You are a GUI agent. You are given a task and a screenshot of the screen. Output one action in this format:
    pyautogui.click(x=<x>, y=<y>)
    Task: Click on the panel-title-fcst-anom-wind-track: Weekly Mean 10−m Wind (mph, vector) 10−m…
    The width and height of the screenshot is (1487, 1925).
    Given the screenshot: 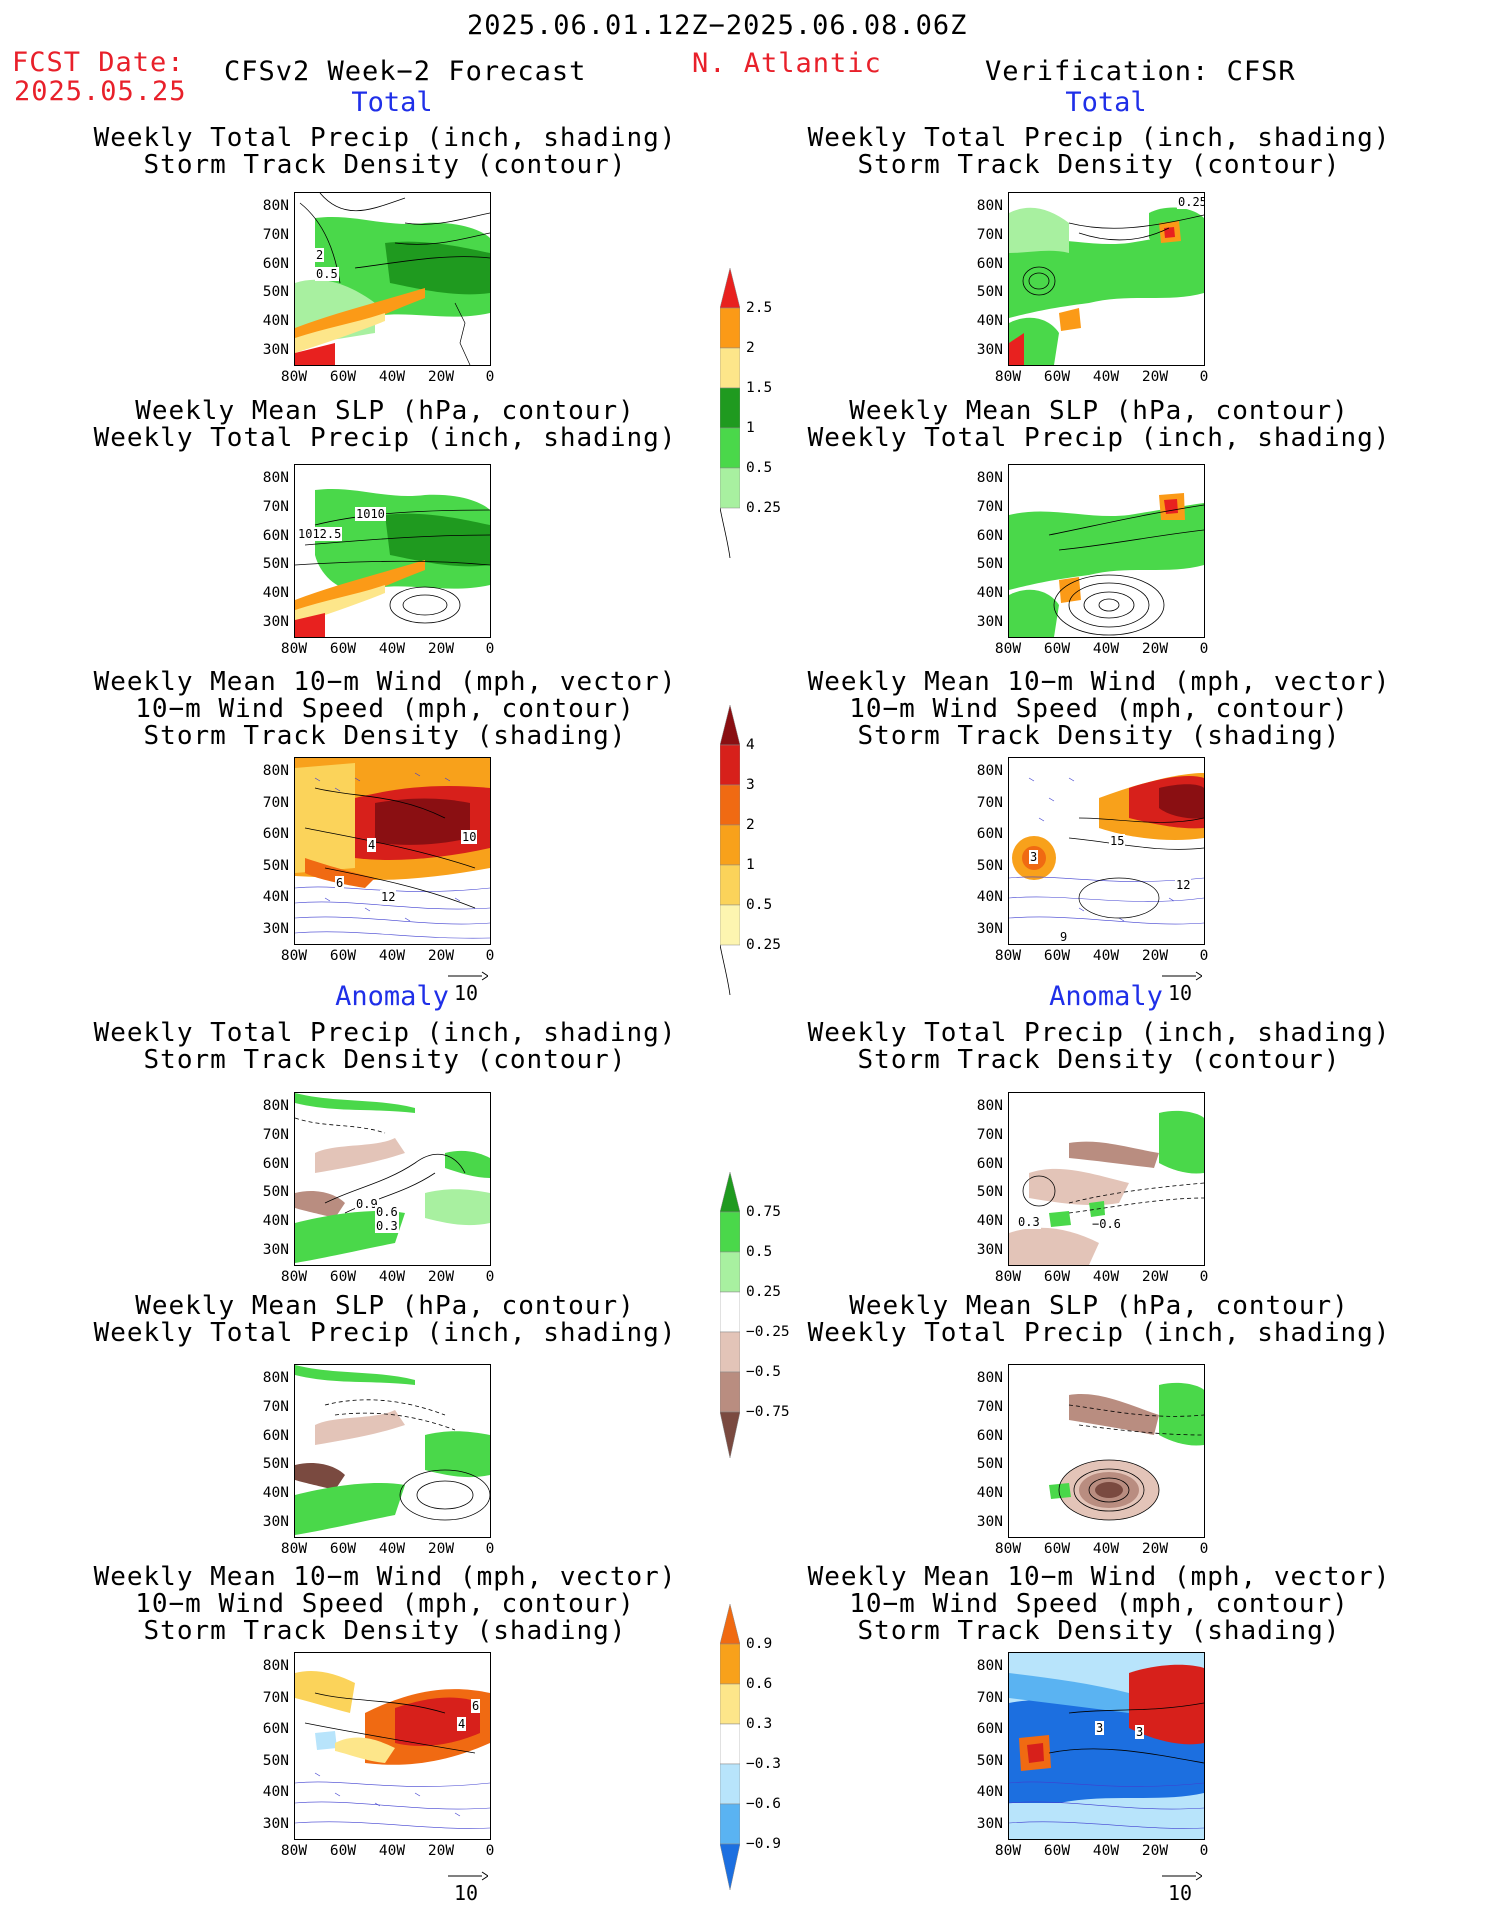 What is the action you would take?
    pyautogui.click(x=385, y=1604)
    